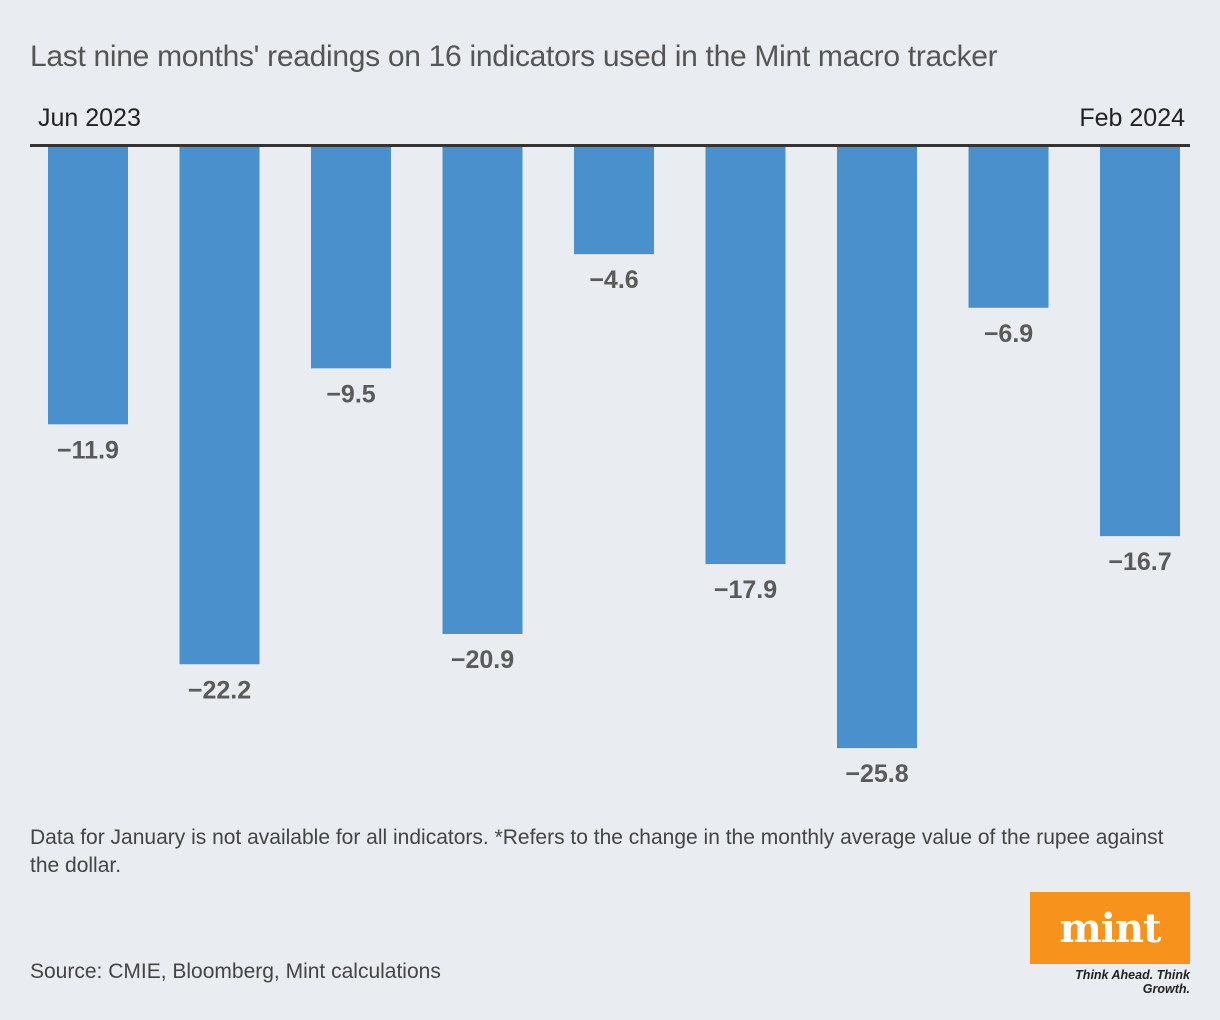 This screenshot has width=1220, height=1020. I want to click on bar-value-label-8: −6.9, so click(1008, 334).